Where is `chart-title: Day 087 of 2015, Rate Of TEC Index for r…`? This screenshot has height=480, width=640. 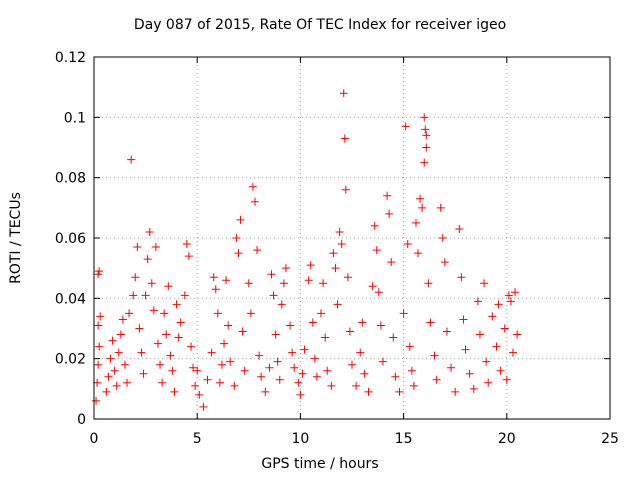 chart-title: Day 087 of 2015, Rate Of TEC Index for r… is located at coordinates (320, 25).